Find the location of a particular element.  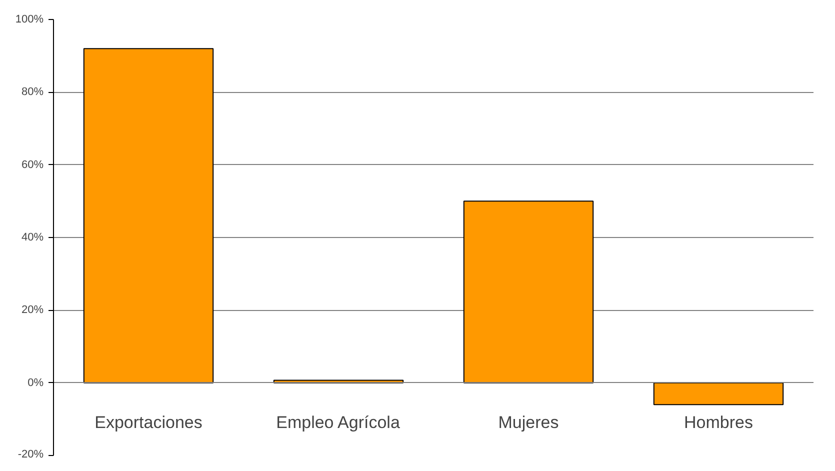

x-tick-label: Exportaciones is located at coordinates (148, 422).